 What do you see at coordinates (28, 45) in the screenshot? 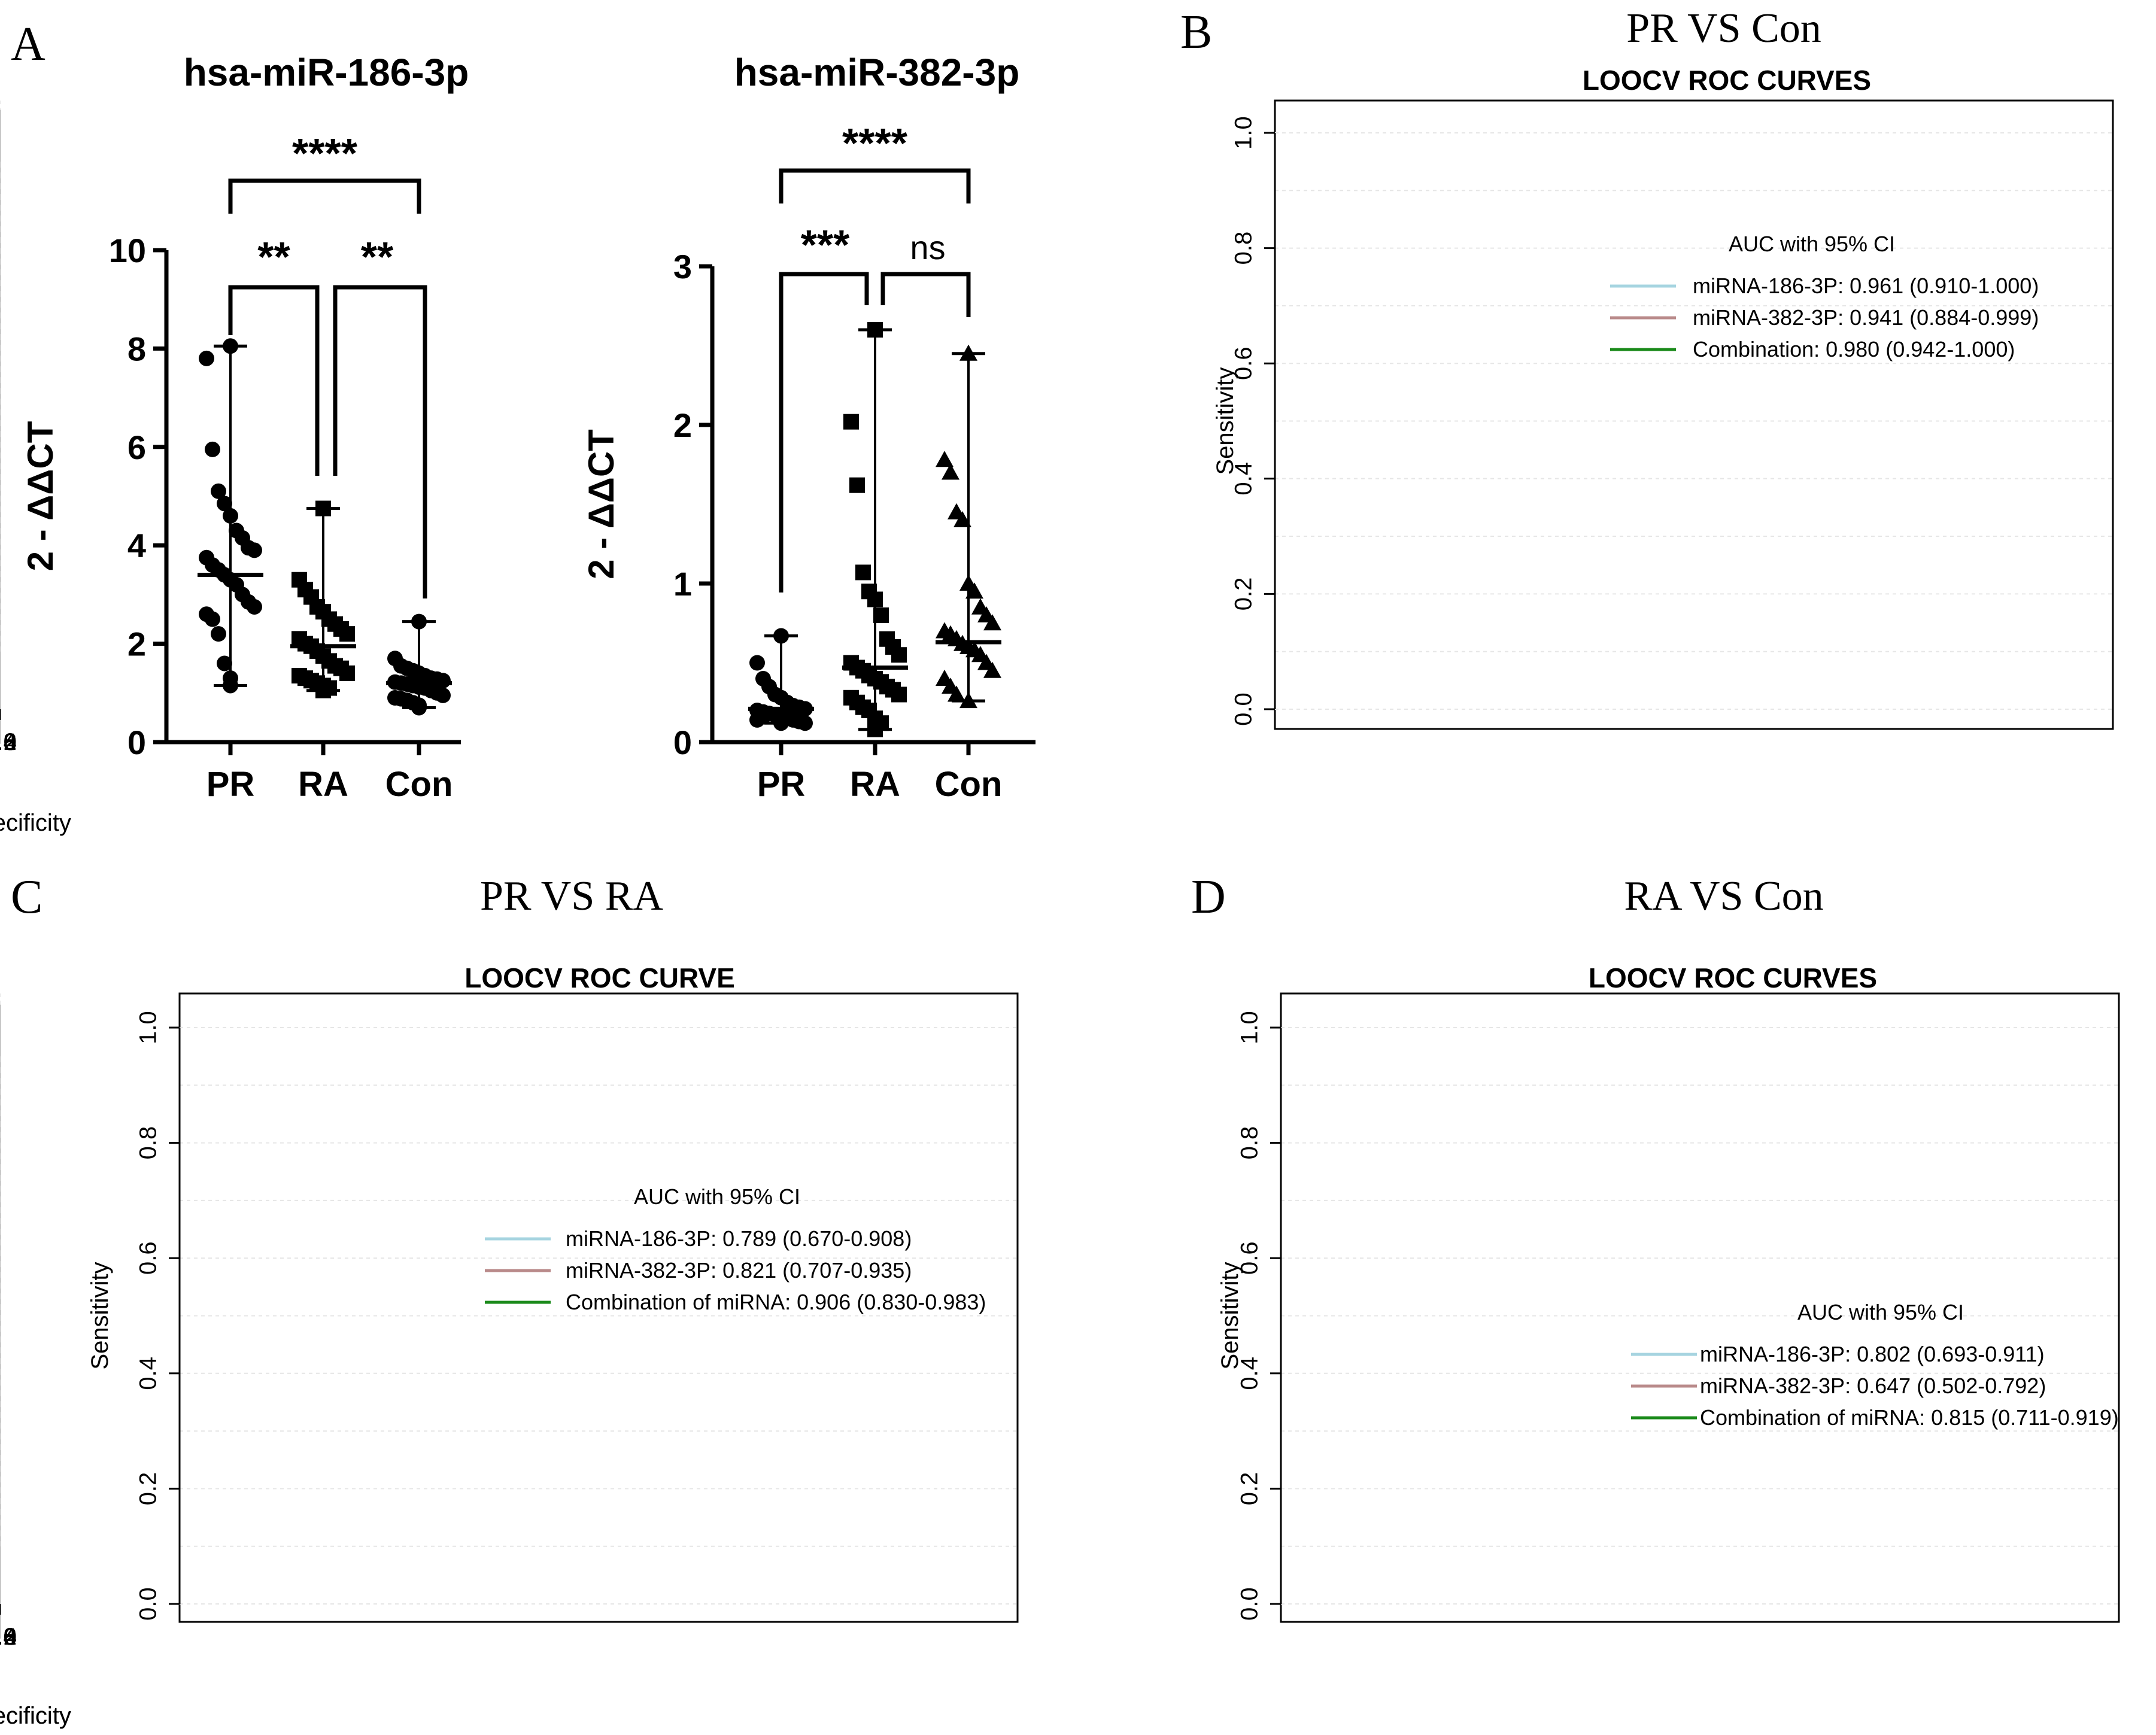
I see `panel-letter-a: A` at bounding box center [28, 45].